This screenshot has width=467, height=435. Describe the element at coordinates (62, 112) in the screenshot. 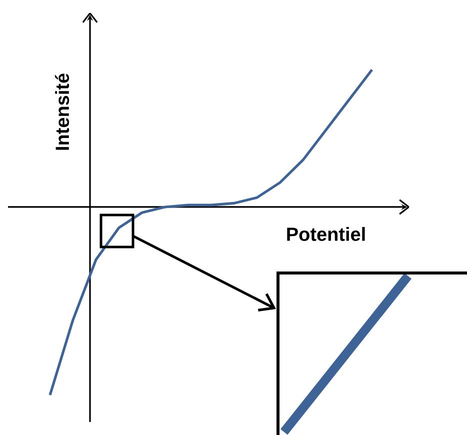

I see `y-axis-title: Intensité` at that location.